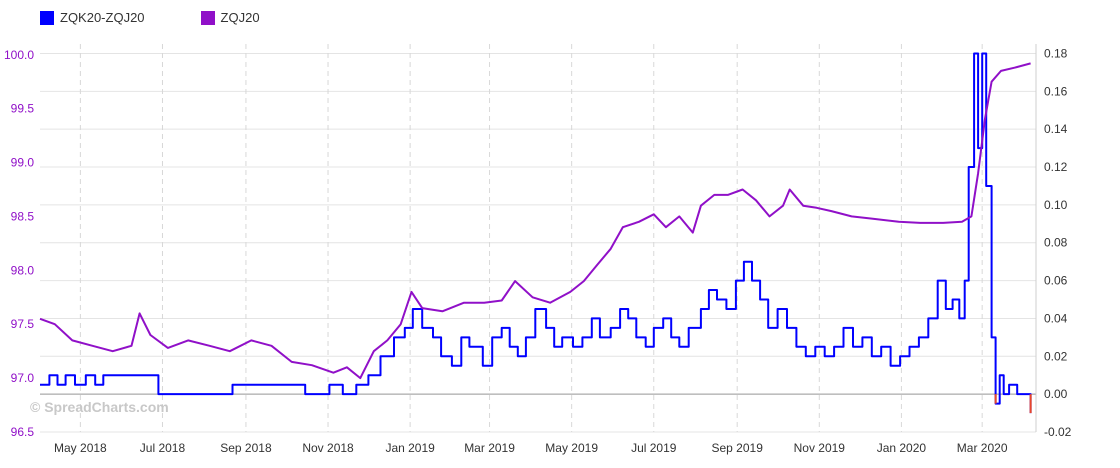 This screenshot has height=468, width=1120. Describe the element at coordinates (240, 17) in the screenshot. I see `legend-label-zqj20: ZQJ20` at that location.